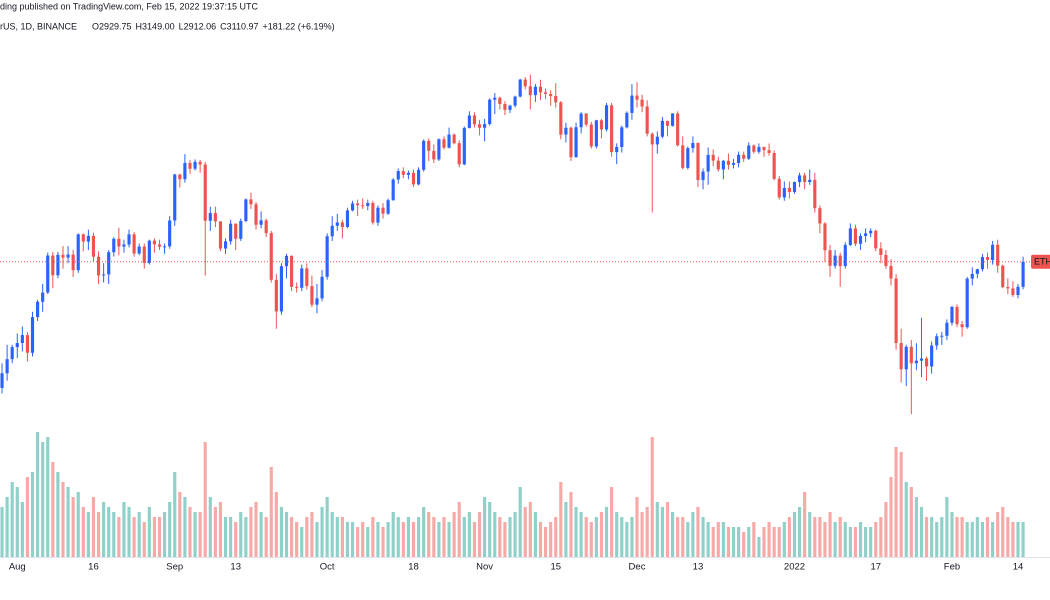 The image size is (1050, 600). What do you see at coordinates (698, 567) in the screenshot?
I see `x-tick-label: 13` at bounding box center [698, 567].